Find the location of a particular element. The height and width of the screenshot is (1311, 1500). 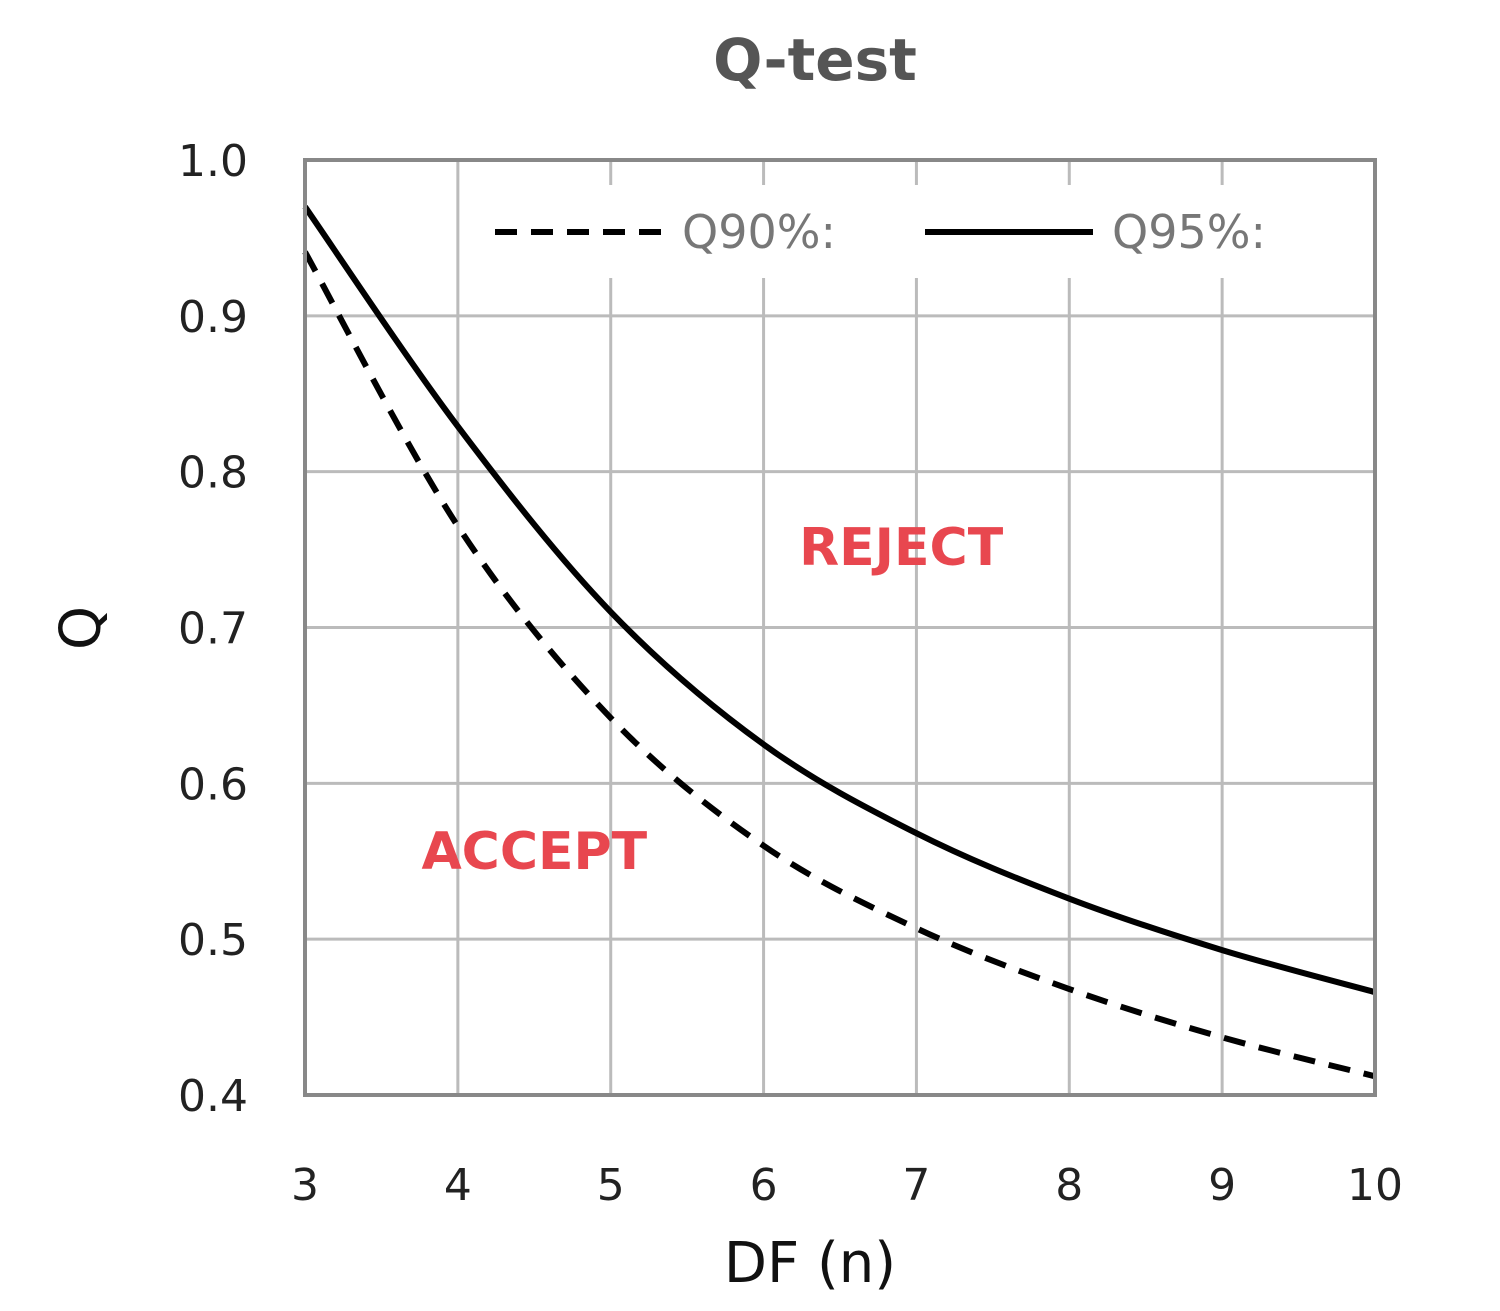

y-tick-label: 0.7 is located at coordinates (213, 629).